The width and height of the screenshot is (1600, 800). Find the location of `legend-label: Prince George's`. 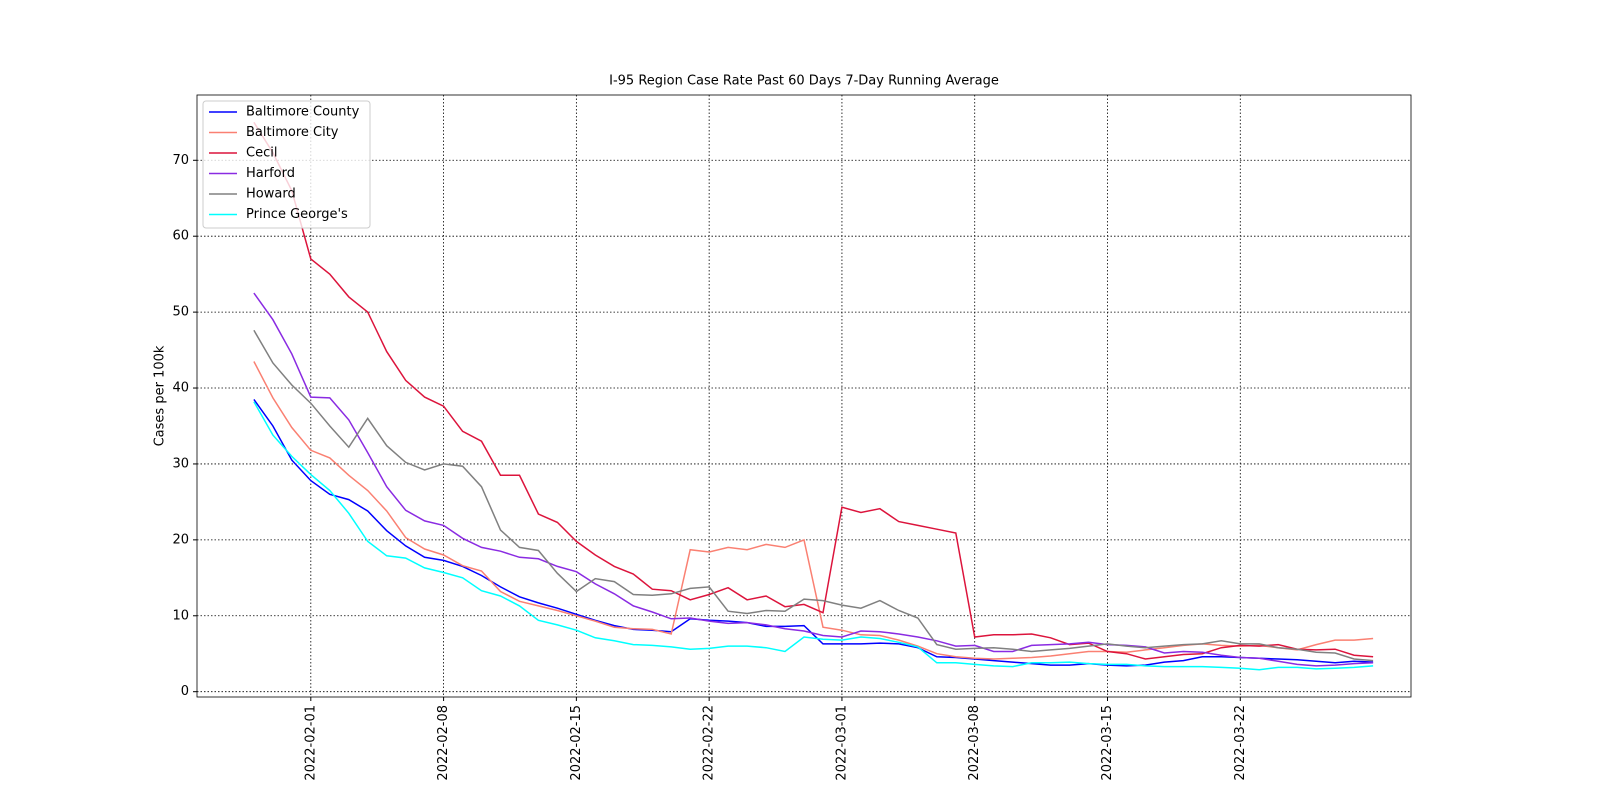

legend-label: Prince George's is located at coordinates (297, 214).